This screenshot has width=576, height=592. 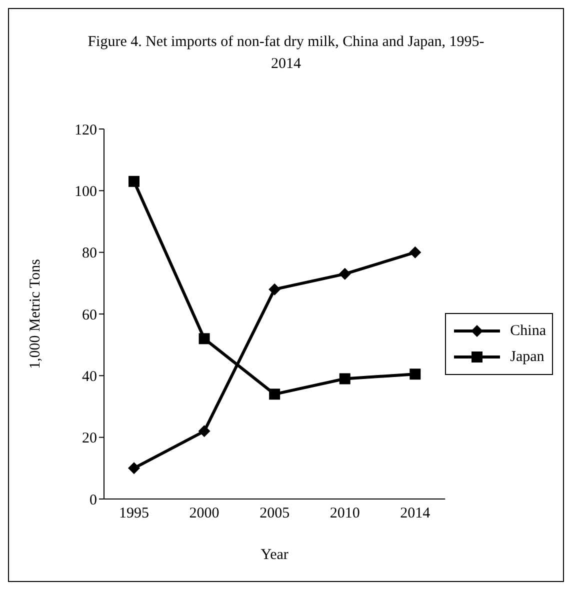 What do you see at coordinates (204, 514) in the screenshot?
I see `x-tick-label: 2000` at bounding box center [204, 514].